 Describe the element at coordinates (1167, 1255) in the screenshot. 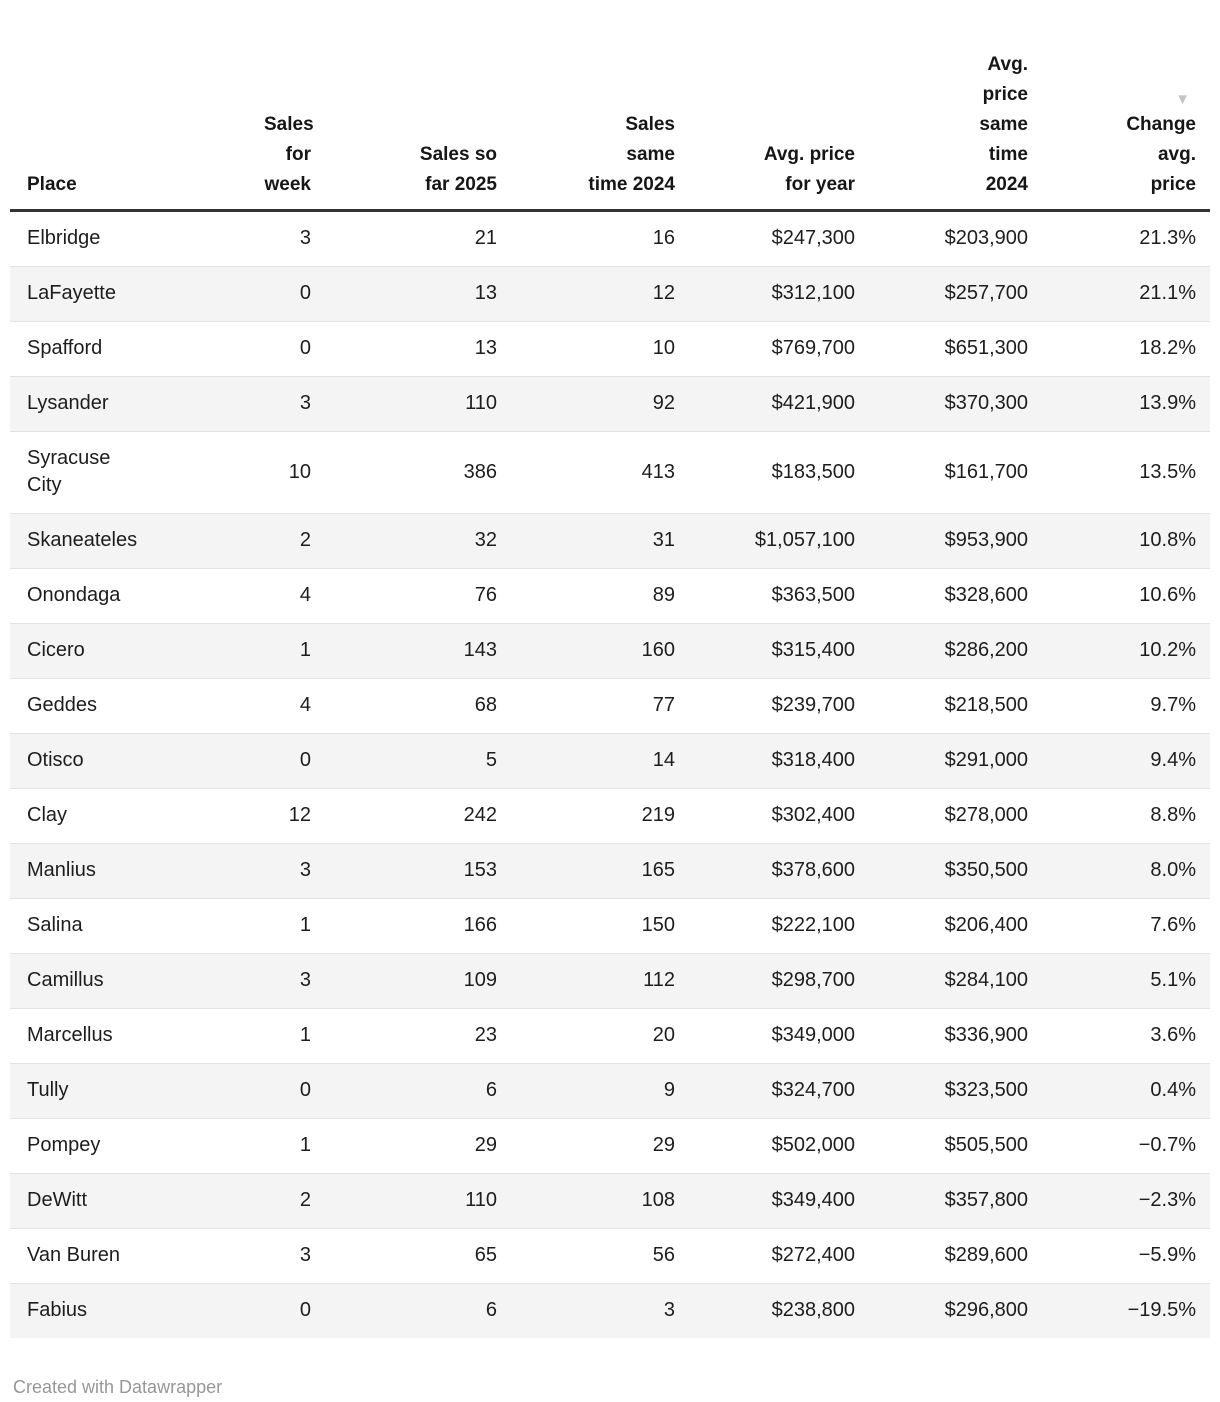

I see `value-cell: −5.9%` at that location.